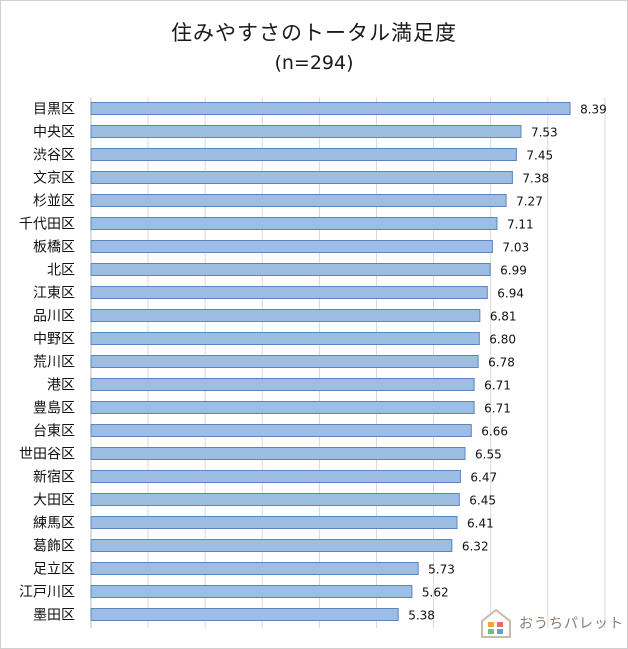 The height and width of the screenshot is (649, 628). I want to click on category-label: 渋谷区, so click(54, 156).